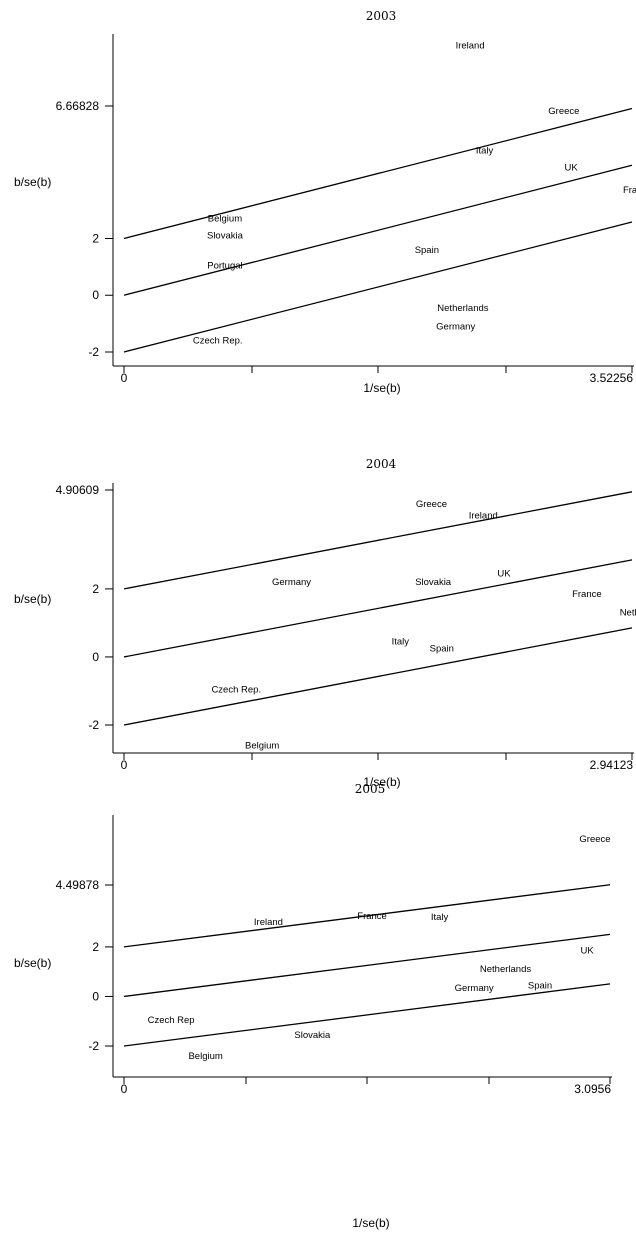  Describe the element at coordinates (370, 789) in the screenshot. I see `chart-title: 2005` at that location.